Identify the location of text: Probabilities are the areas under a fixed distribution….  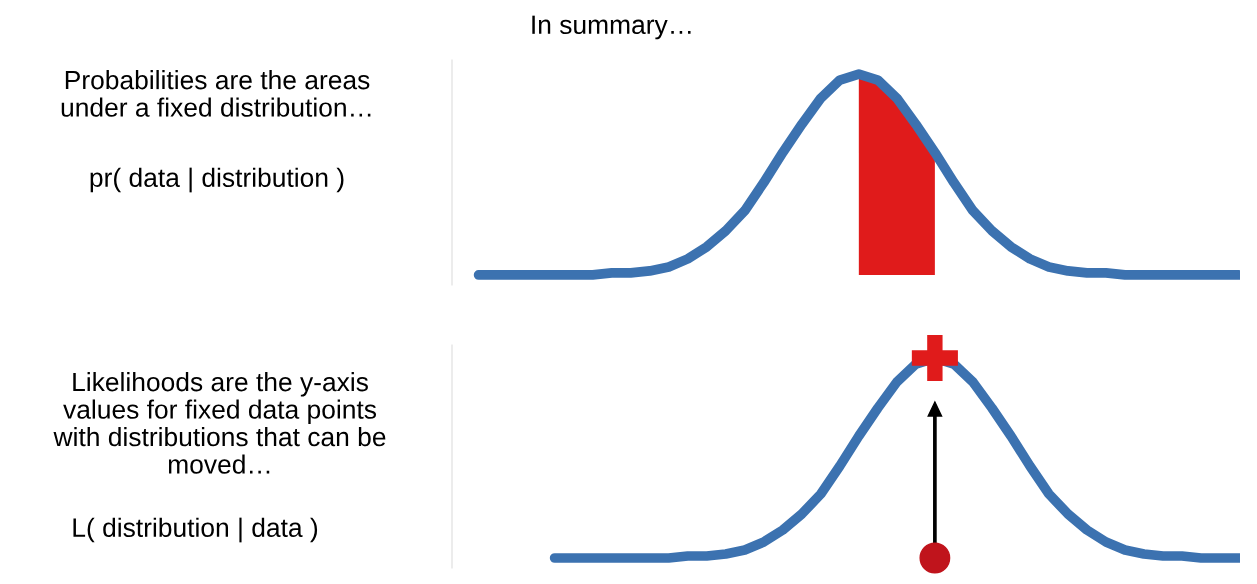
(216, 93).